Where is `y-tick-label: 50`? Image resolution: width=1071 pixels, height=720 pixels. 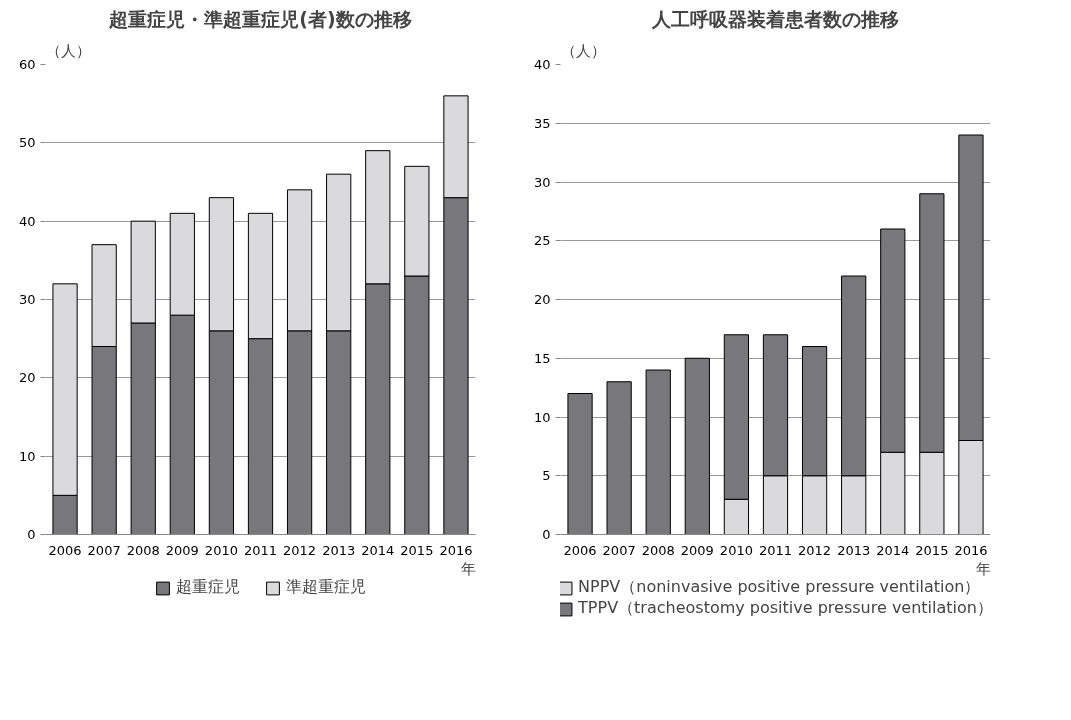
y-tick-label: 50 is located at coordinates (27, 143).